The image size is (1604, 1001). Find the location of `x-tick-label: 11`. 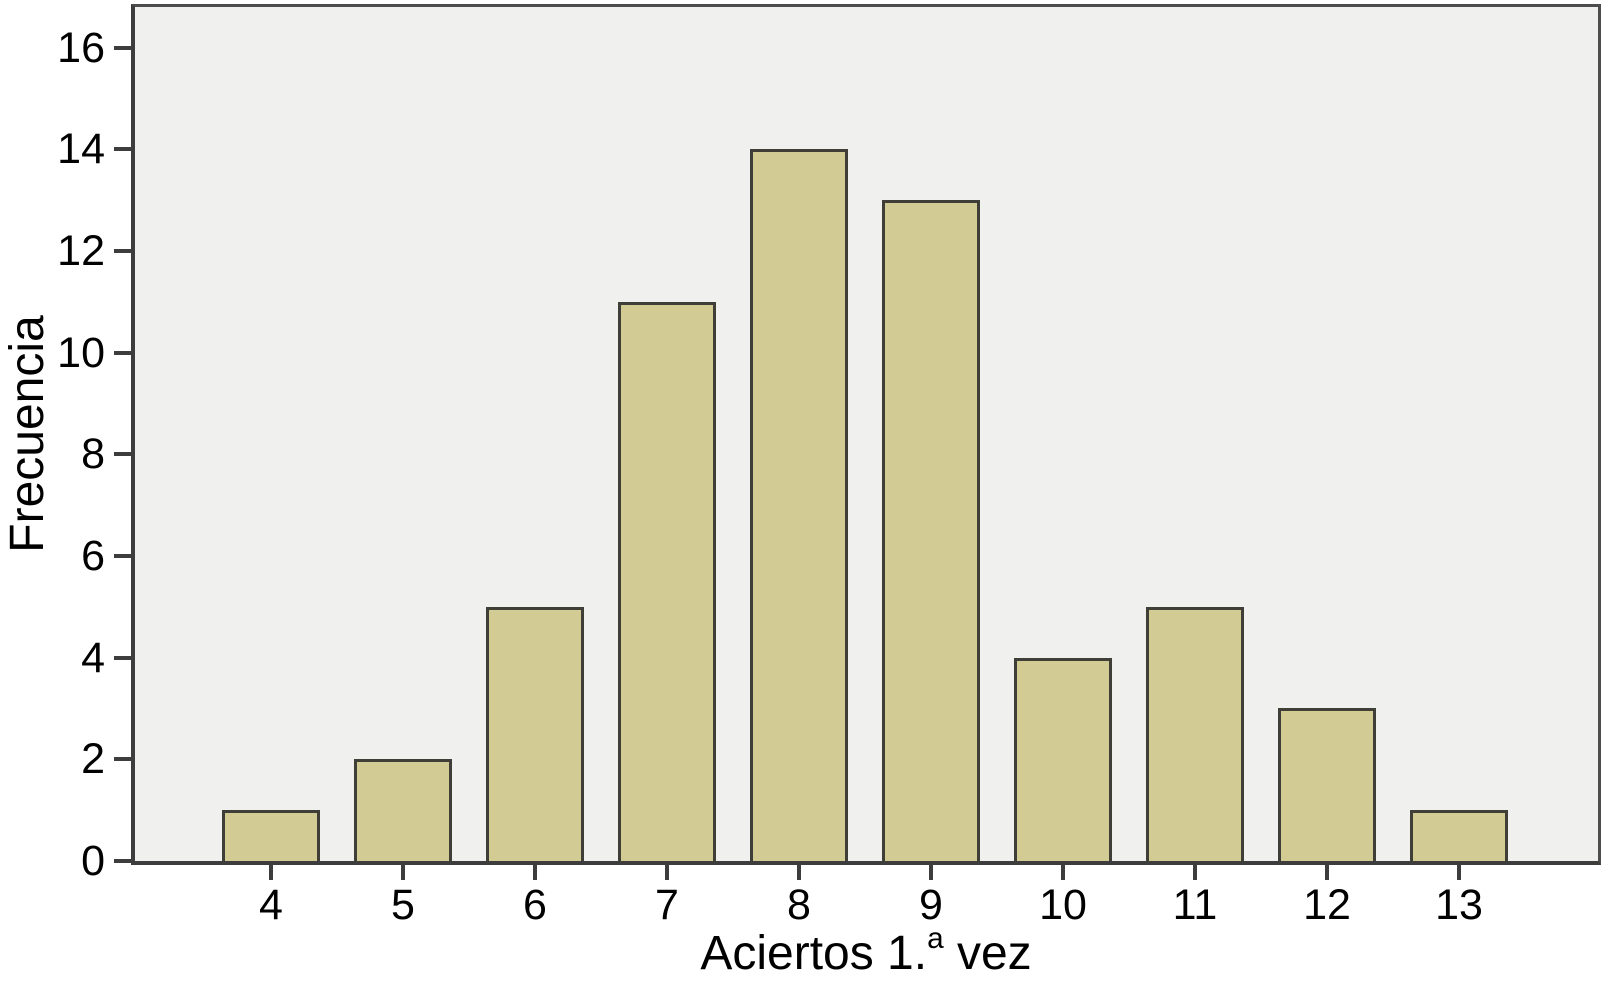

x-tick-label: 11 is located at coordinates (1195, 905).